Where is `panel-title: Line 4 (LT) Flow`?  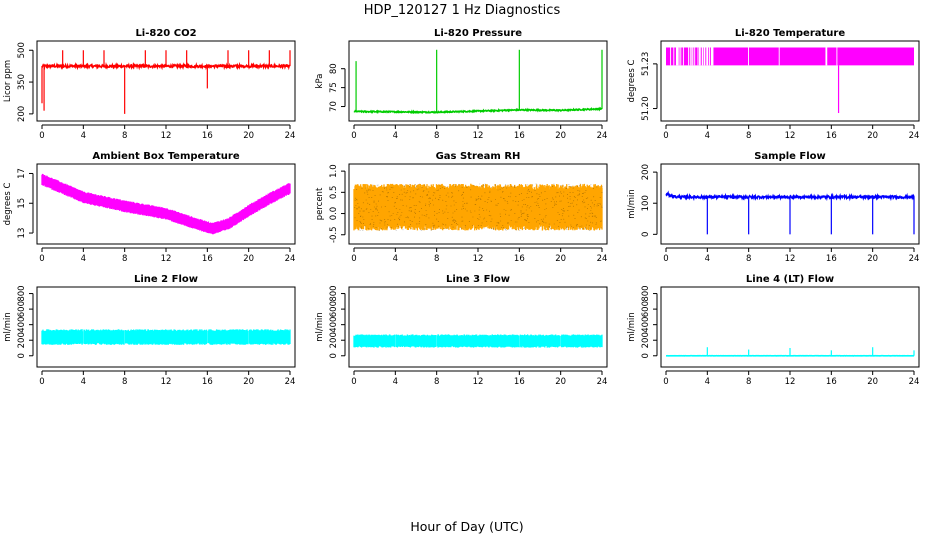 panel-title: Line 4 (LT) Flow is located at coordinates (790, 279).